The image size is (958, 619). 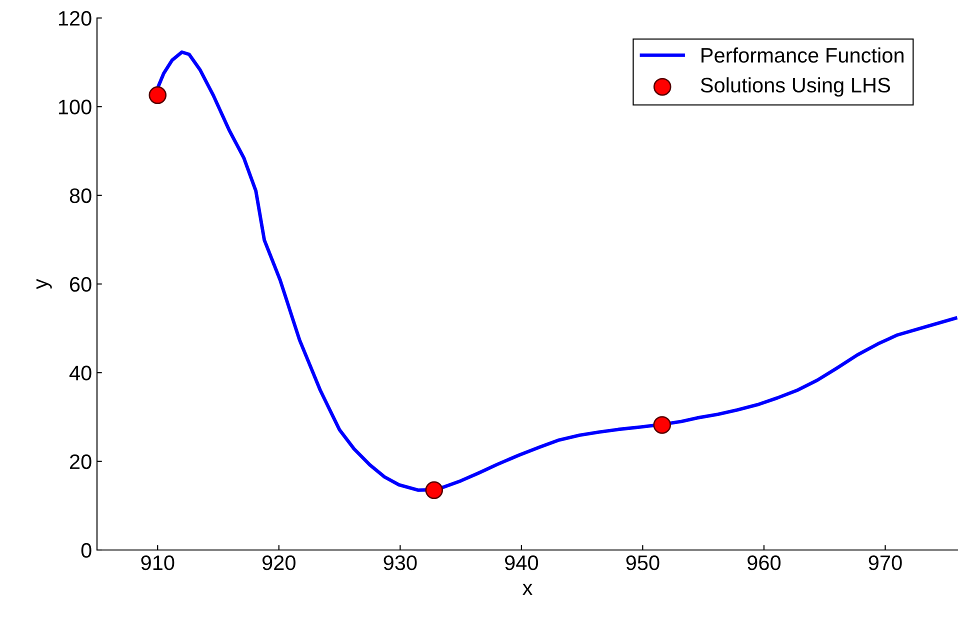 I want to click on y-tick-label: 100, so click(x=75, y=107).